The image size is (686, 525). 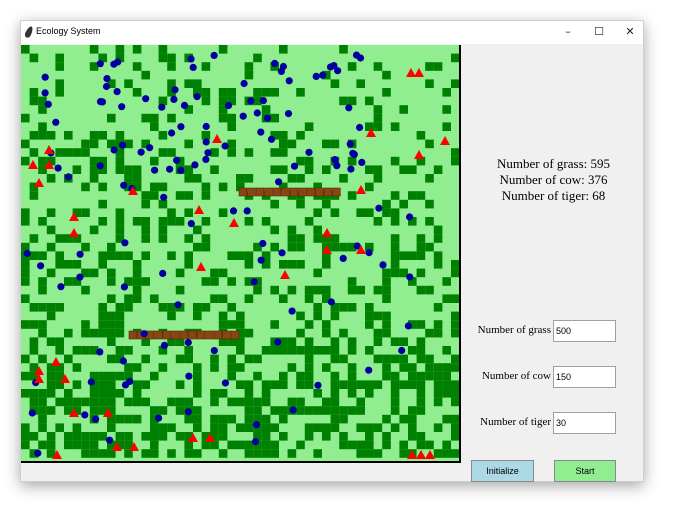 What do you see at coordinates (584, 377) in the screenshot?
I see `cow-input` at bounding box center [584, 377].